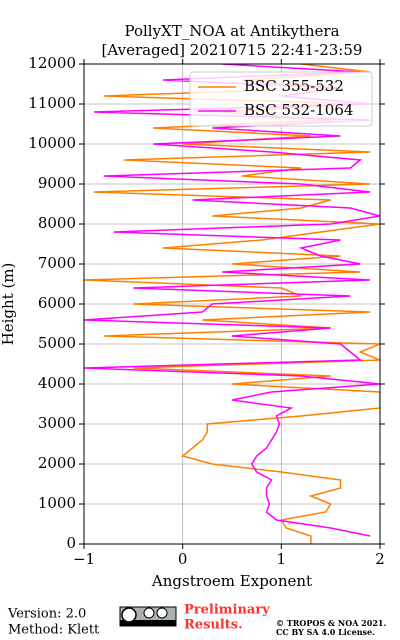  I want to click on y-tick-label: 7000, so click(57, 263).